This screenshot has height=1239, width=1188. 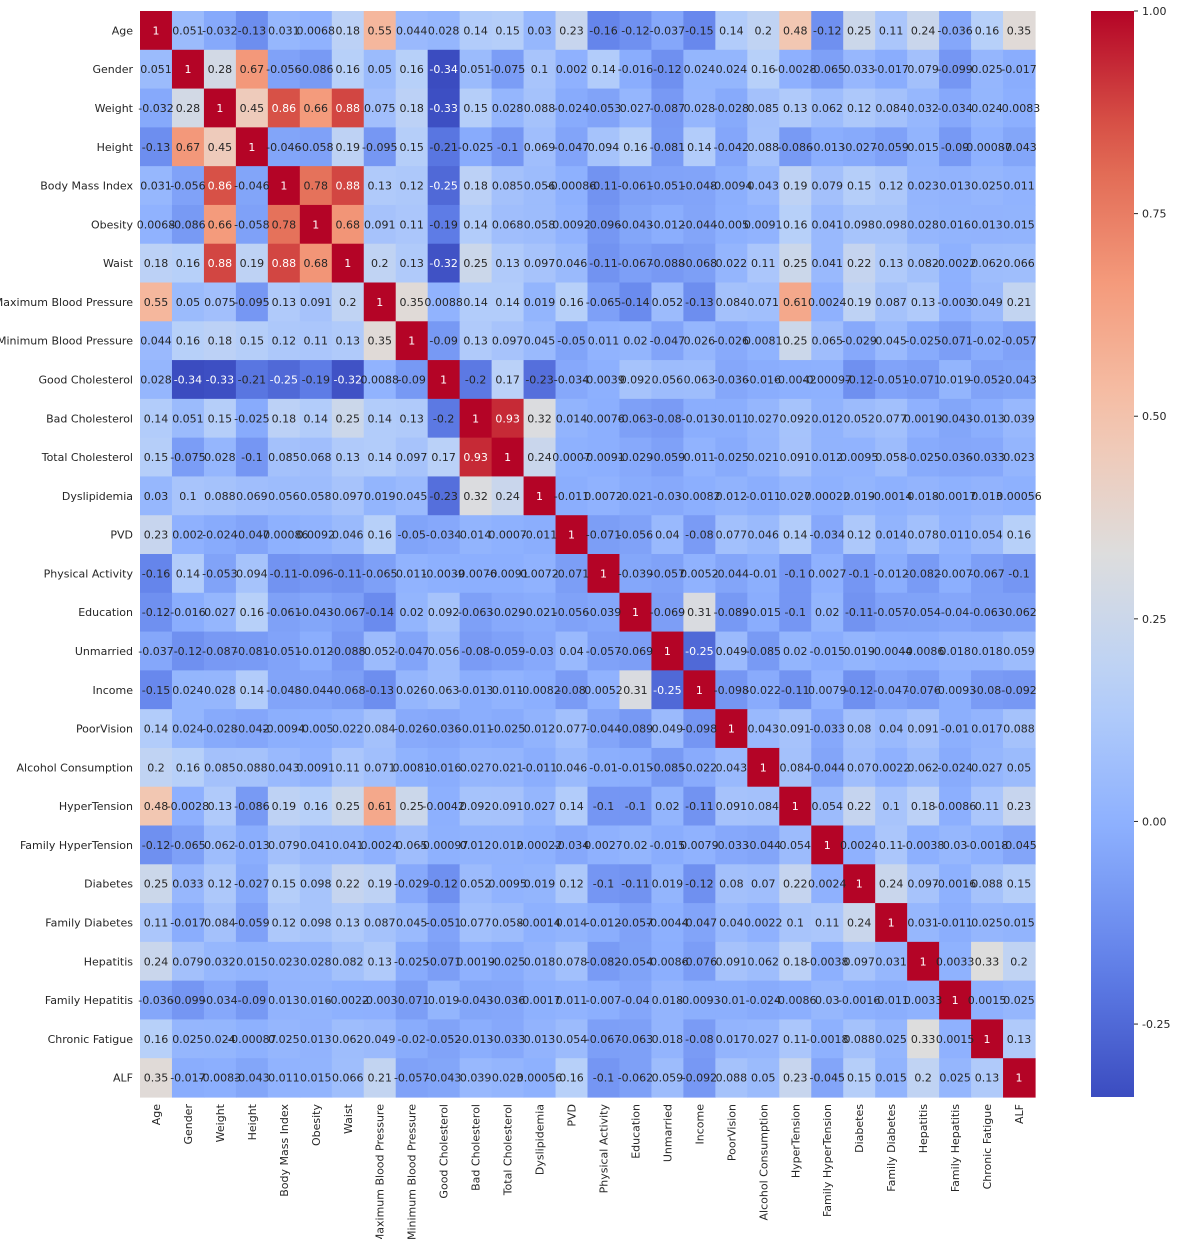 I want to click on colorbar-gradient, so click(x=1112, y=554).